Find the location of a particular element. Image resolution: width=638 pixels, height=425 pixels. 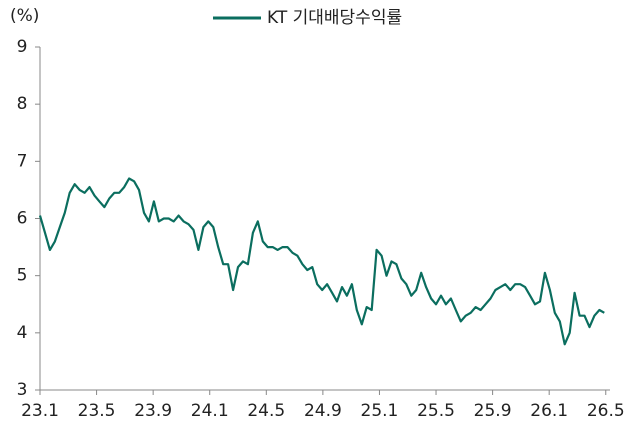

legend-label: KT 기대배당수익률 is located at coordinates (334, 18).